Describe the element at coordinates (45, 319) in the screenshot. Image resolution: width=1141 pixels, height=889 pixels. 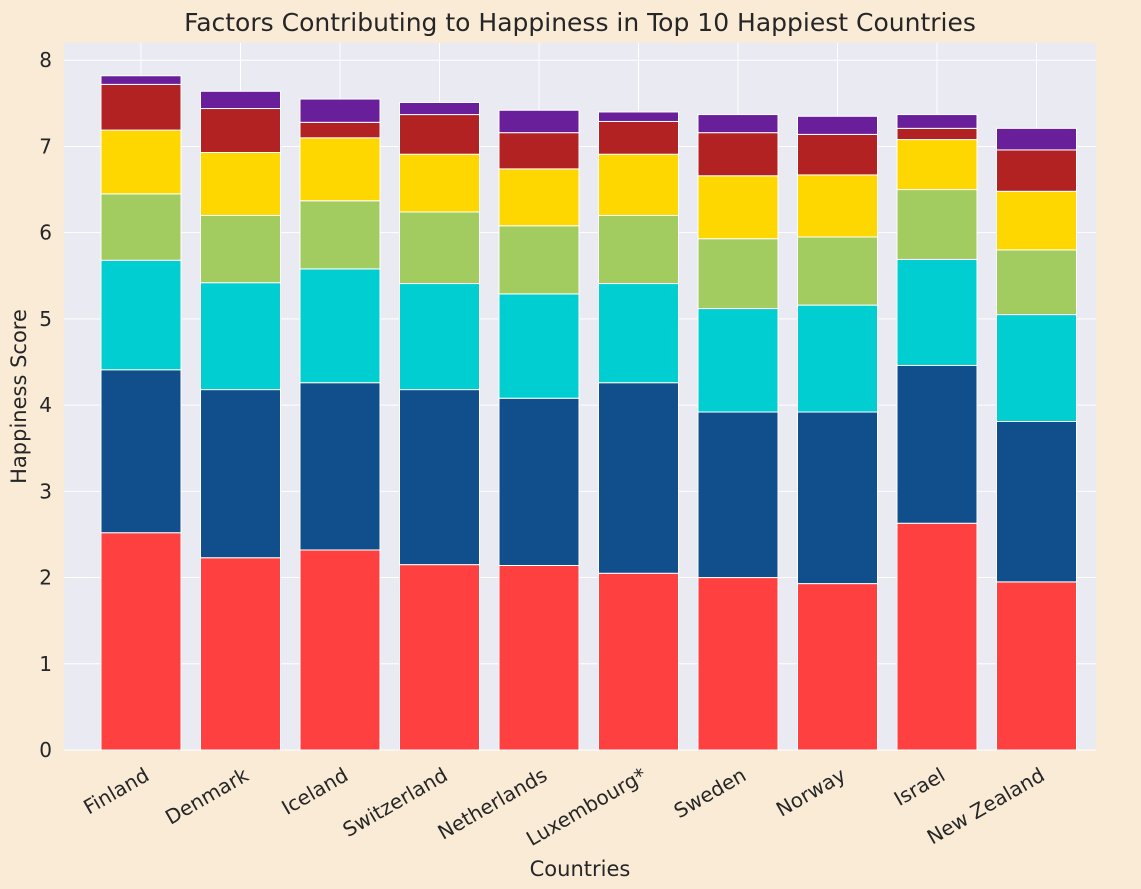
I see `y-tick-label: 5` at that location.